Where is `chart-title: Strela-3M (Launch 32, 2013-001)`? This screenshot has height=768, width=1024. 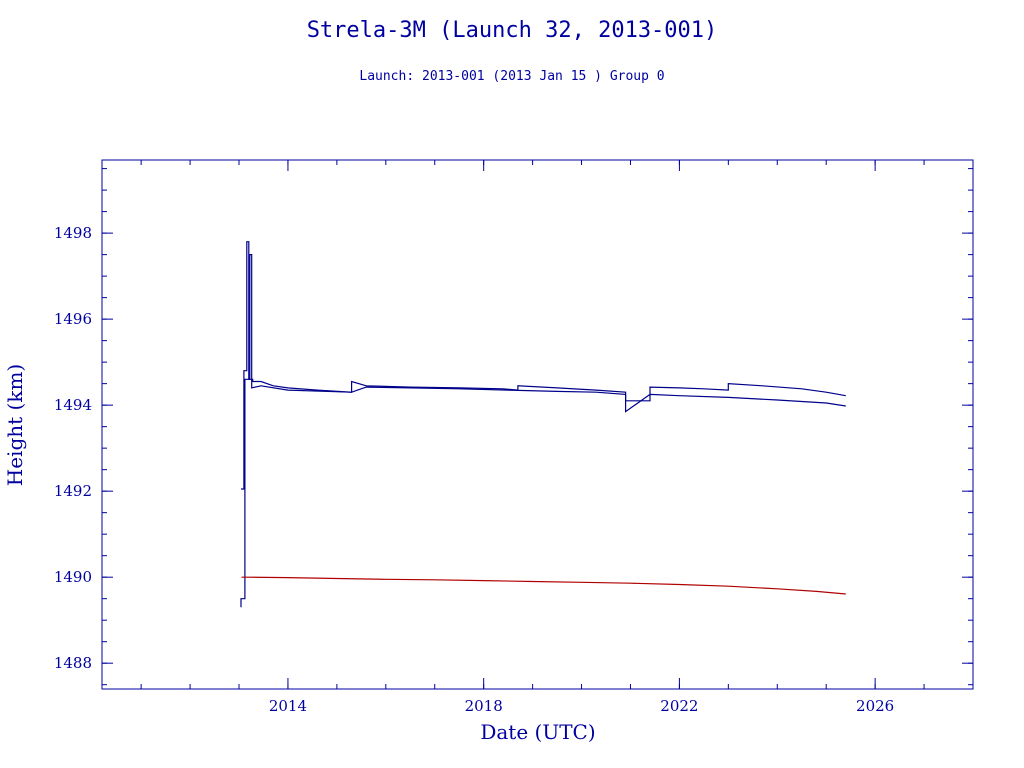
chart-title: Strela-3M (Launch 32, 2013-001) is located at coordinates (512, 30).